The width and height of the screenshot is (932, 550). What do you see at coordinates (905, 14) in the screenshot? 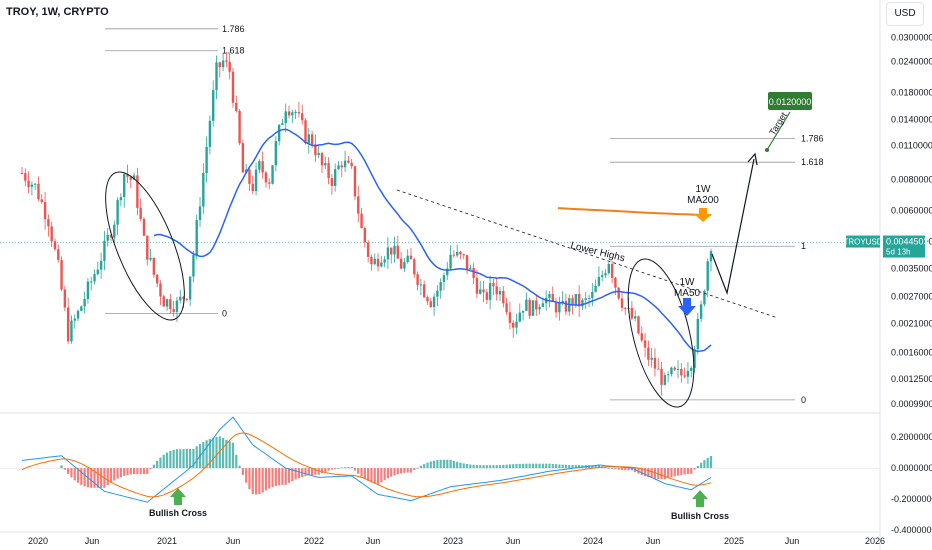
I see `currency-button: USD` at bounding box center [905, 14].